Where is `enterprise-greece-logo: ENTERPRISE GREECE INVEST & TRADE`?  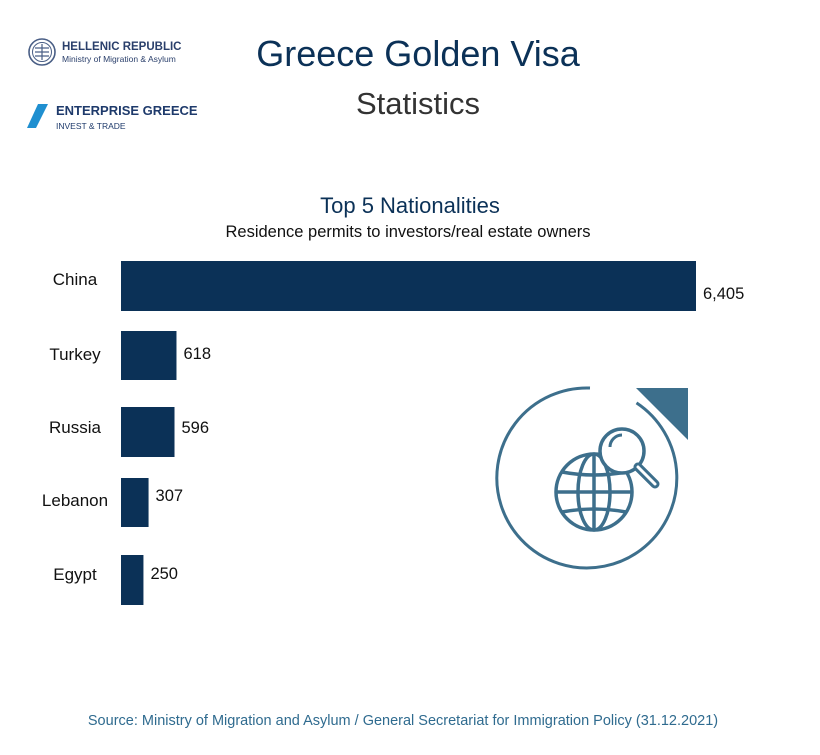 enterprise-greece-logo: ENTERPRISE GREECE INVEST & TRADE is located at coordinates (112, 117).